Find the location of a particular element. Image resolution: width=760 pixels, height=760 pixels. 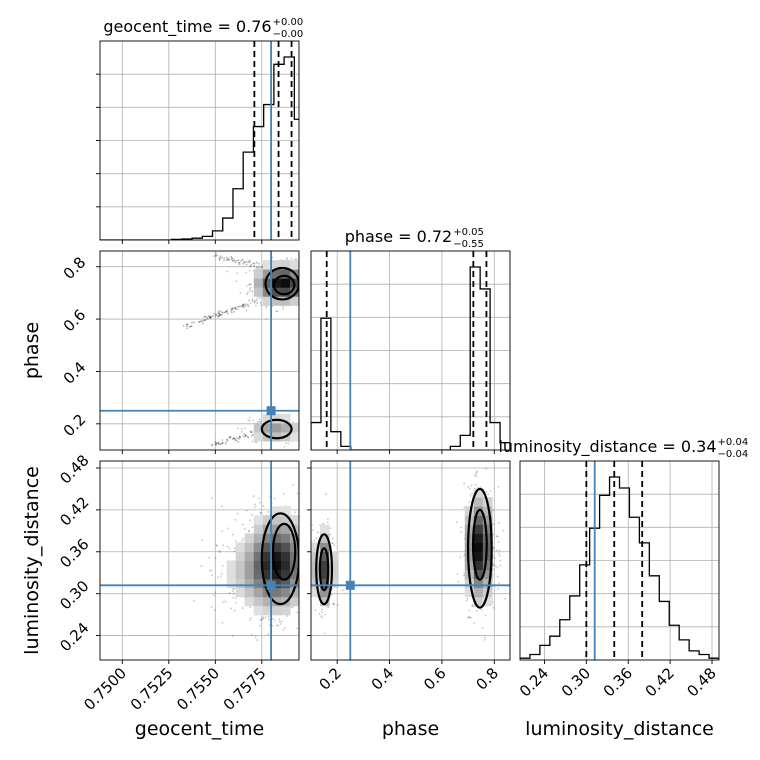

panel-2-2-grid is located at coordinates (619, 560).